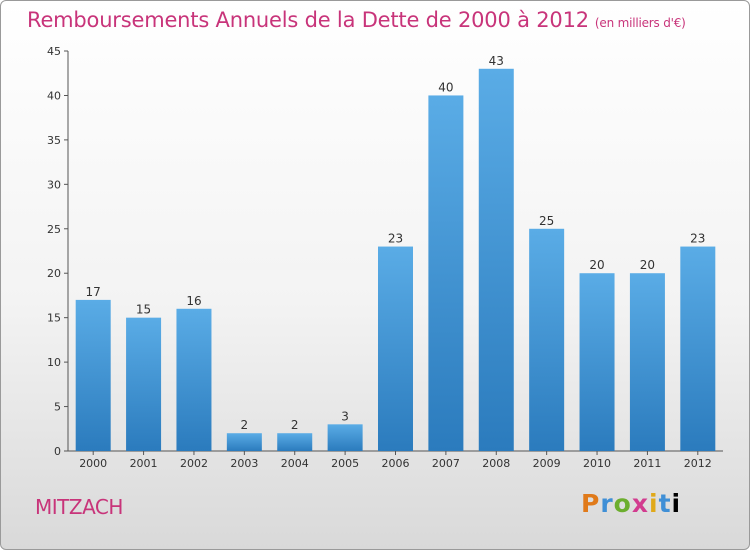  Describe the element at coordinates (698, 463) in the screenshot. I see `x-tick-label: 2012` at that location.